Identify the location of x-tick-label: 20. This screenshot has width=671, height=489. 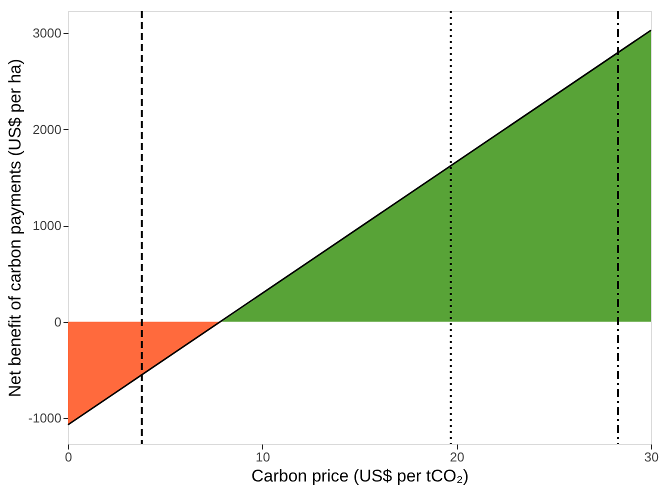
(457, 457).